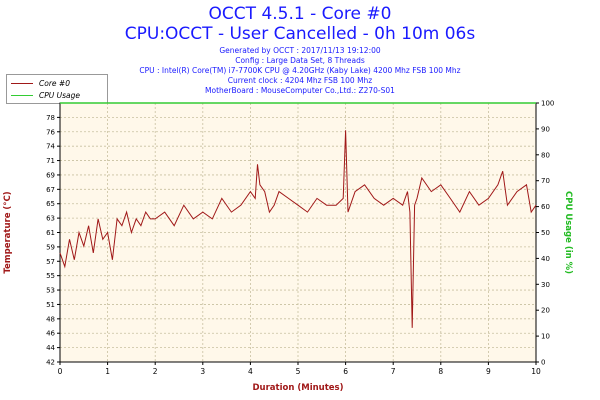  Describe the element at coordinates (50, 175) in the screenshot. I see `y-tick-label: 69` at that location.